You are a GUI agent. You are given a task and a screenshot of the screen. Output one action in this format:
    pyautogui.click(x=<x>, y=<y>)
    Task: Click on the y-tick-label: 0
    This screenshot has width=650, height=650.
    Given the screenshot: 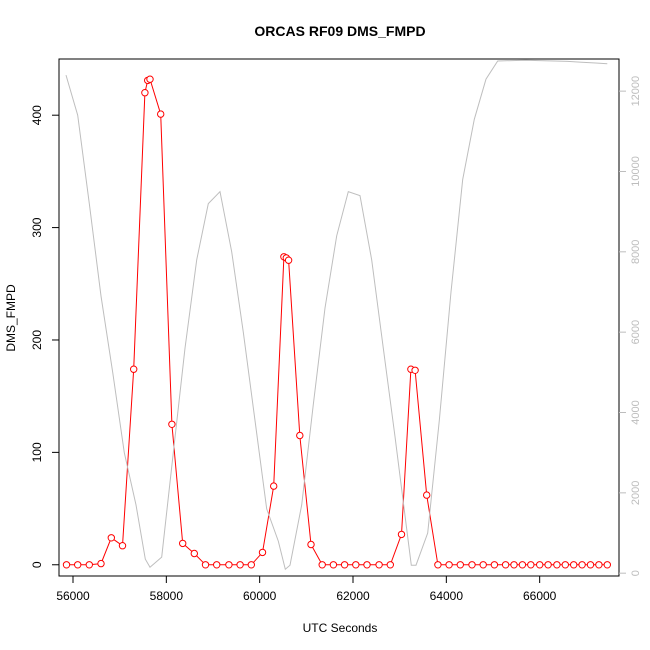 What is the action you would take?
    pyautogui.click(x=37, y=564)
    